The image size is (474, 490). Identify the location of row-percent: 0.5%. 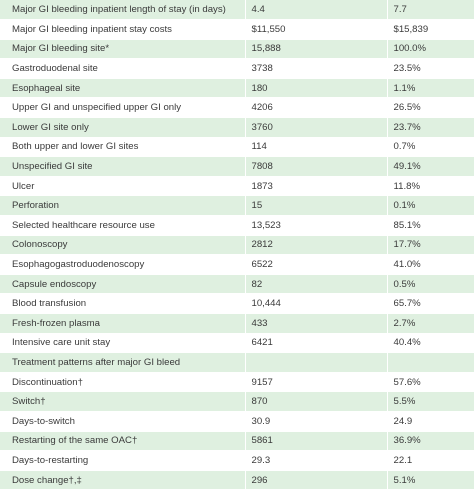
(430, 284).